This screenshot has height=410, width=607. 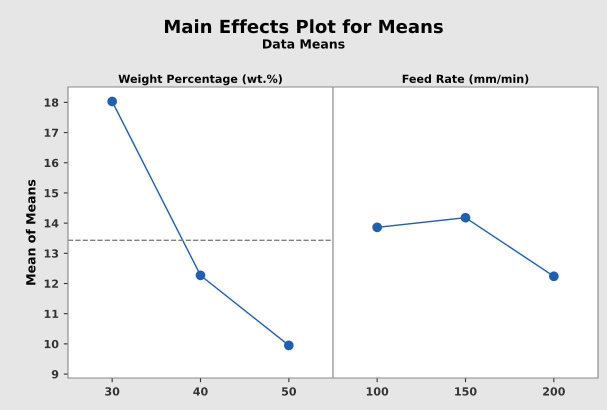 I want to click on x-tick-label: 30, so click(x=112, y=391).